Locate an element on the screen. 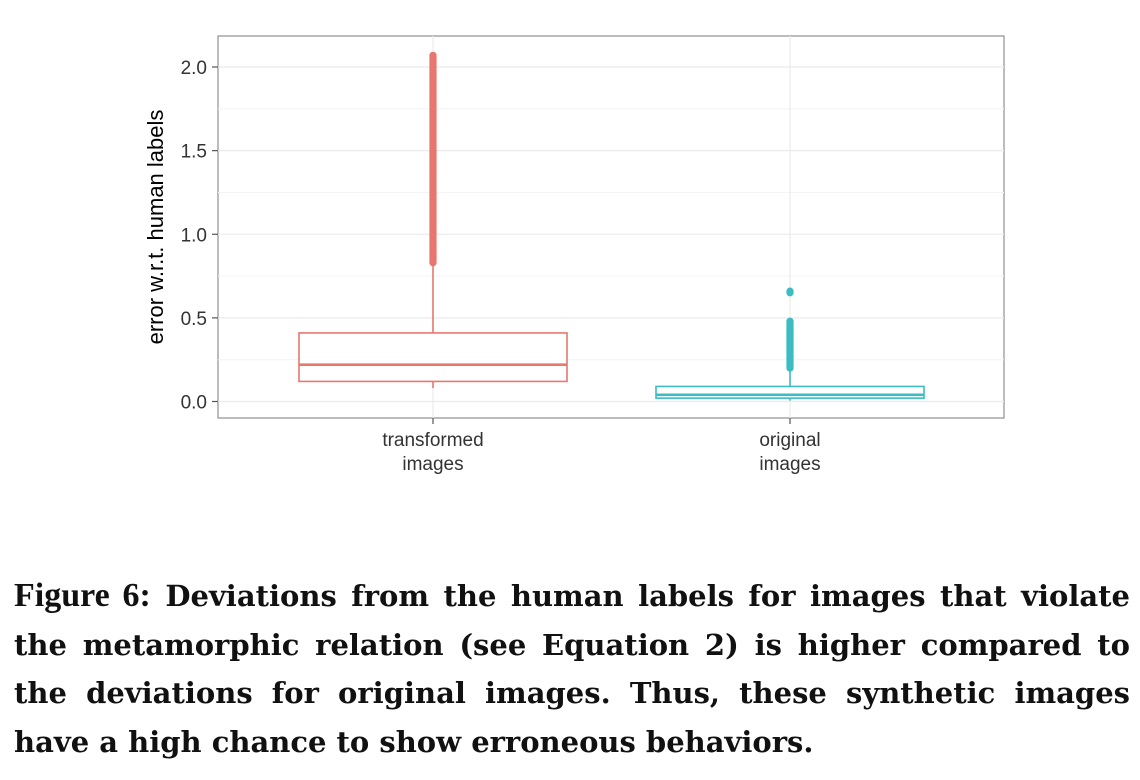 Image resolution: width=1140 pixels, height=780 pixels. y-axis-label: error w.r.t. human labels is located at coordinates (155, 227).